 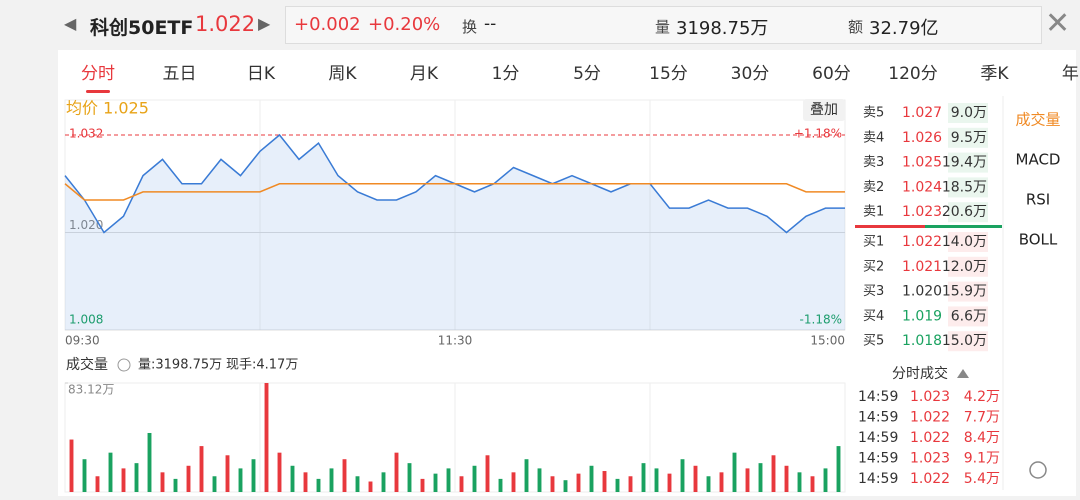 I want to click on period-tab: 月K, so click(x=424, y=74).